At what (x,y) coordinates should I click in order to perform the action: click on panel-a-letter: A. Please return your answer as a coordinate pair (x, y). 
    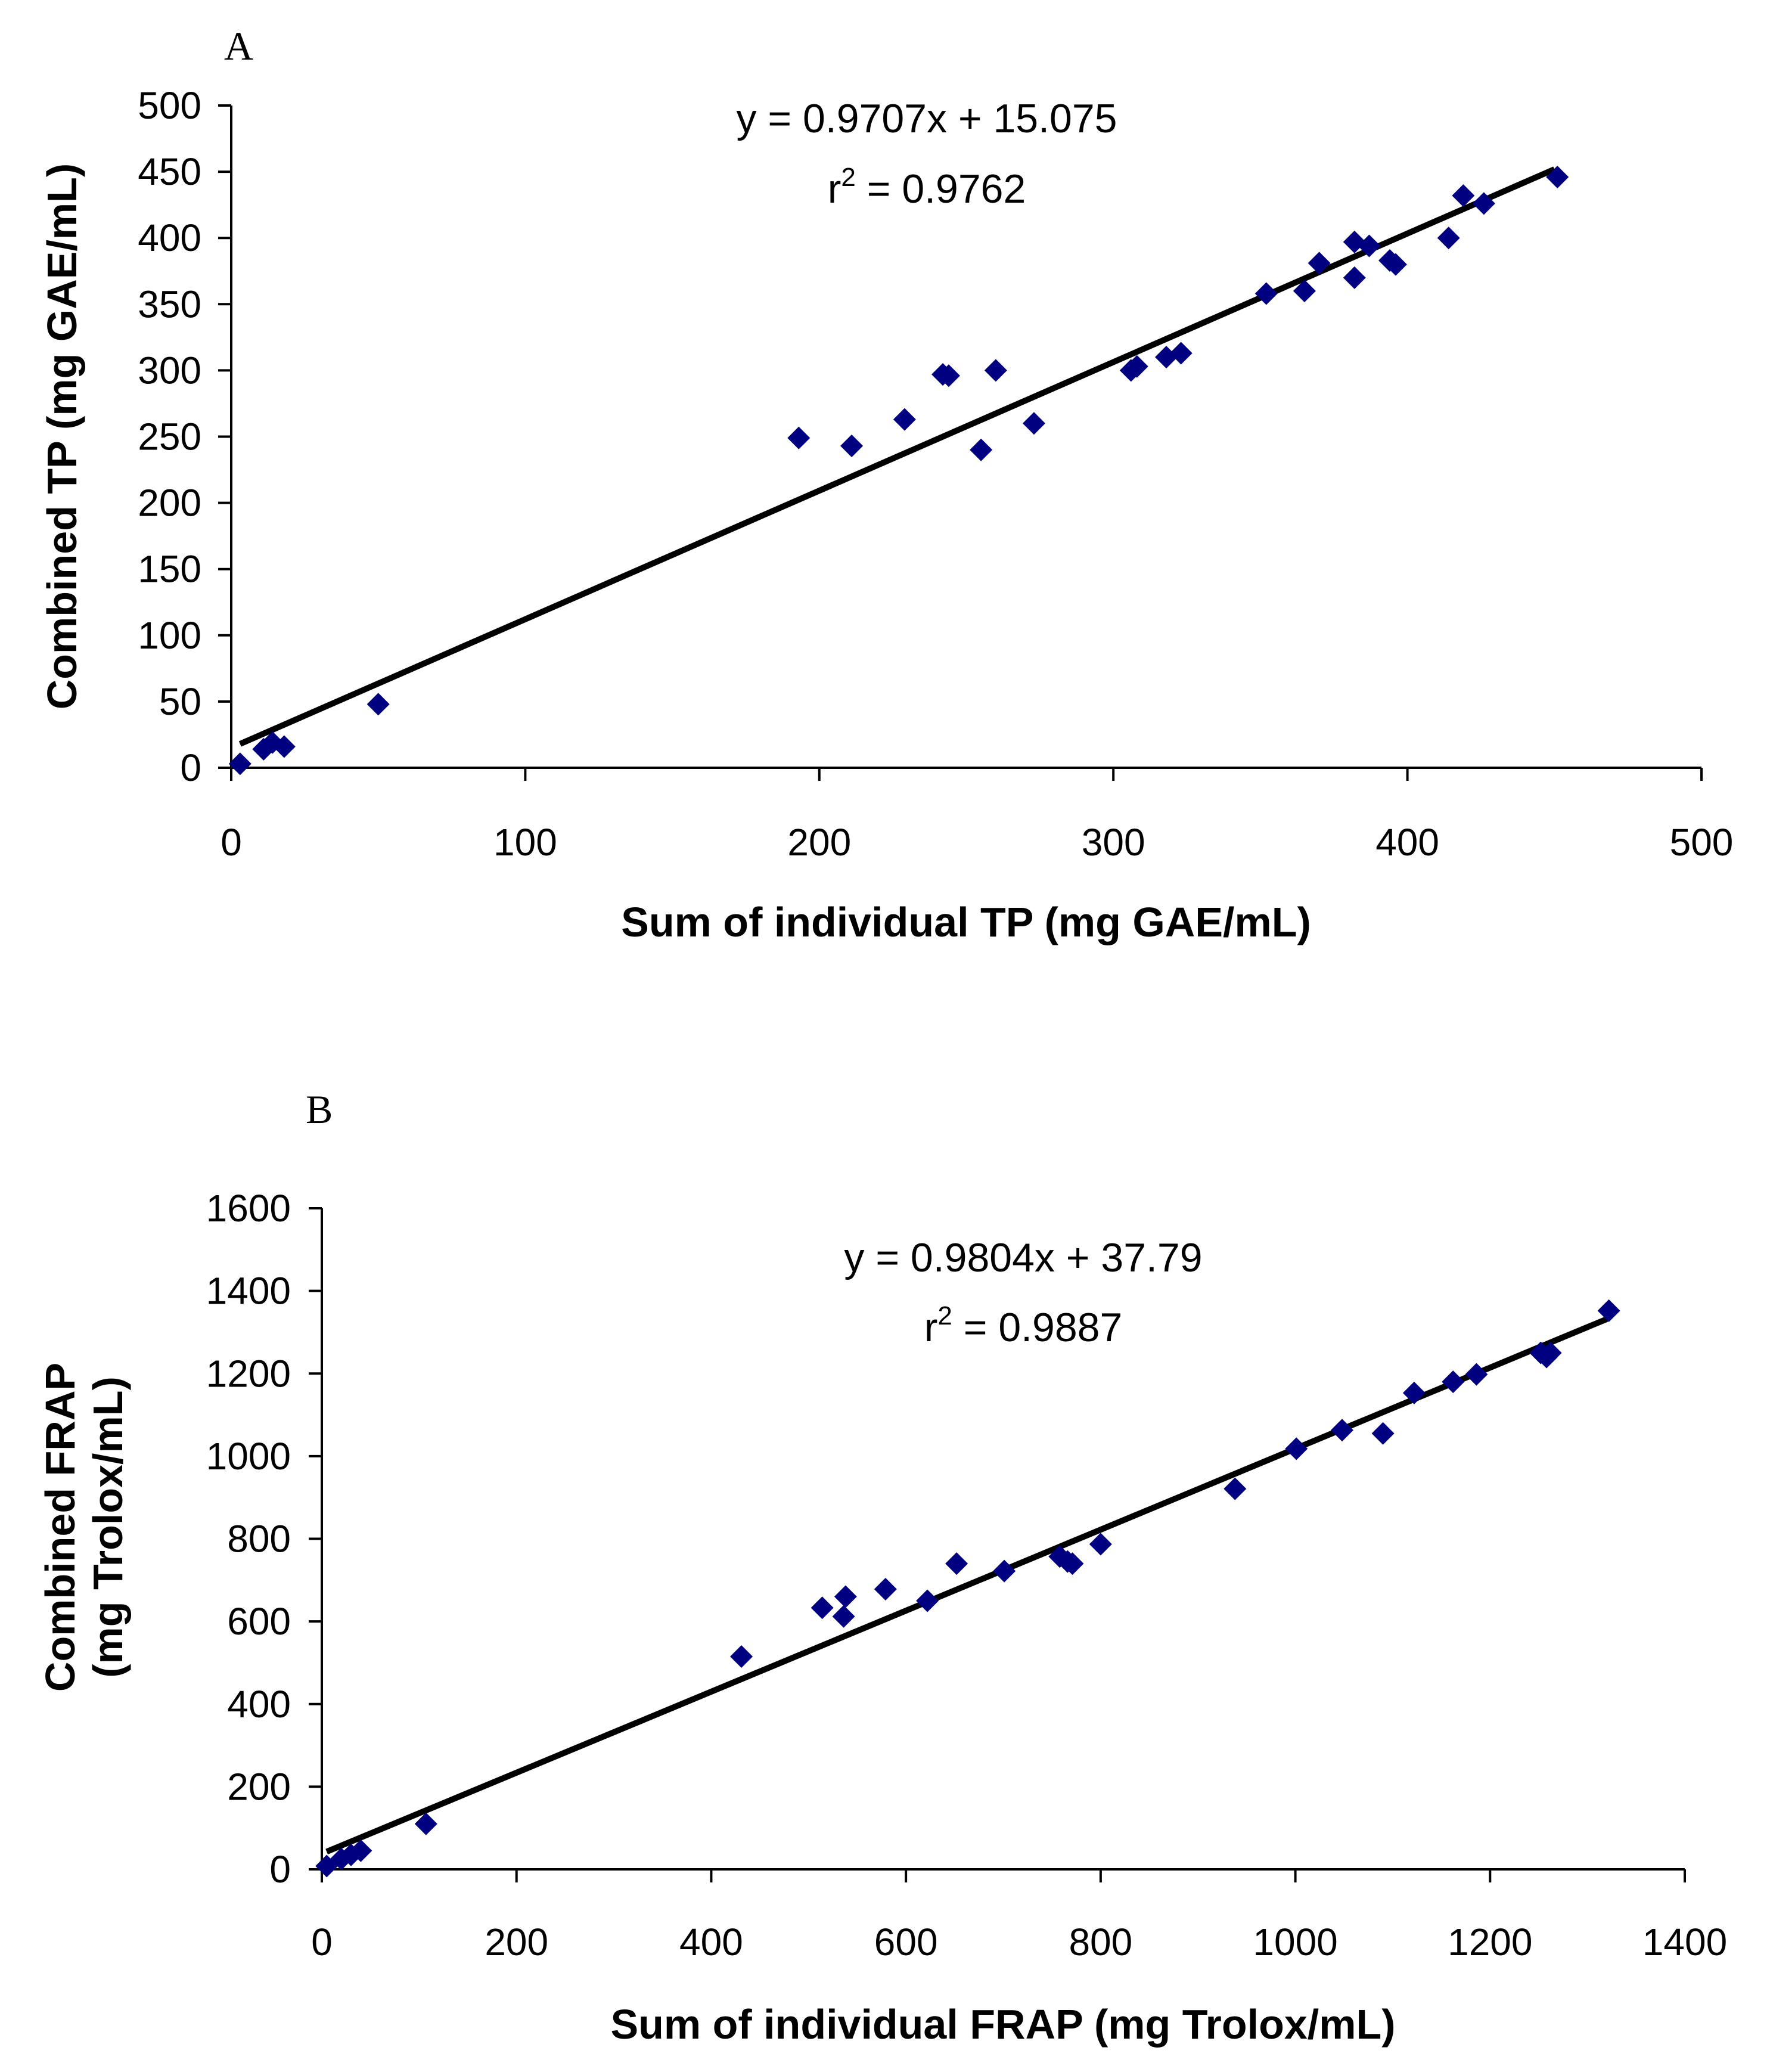
    Looking at the image, I should click on (238, 46).